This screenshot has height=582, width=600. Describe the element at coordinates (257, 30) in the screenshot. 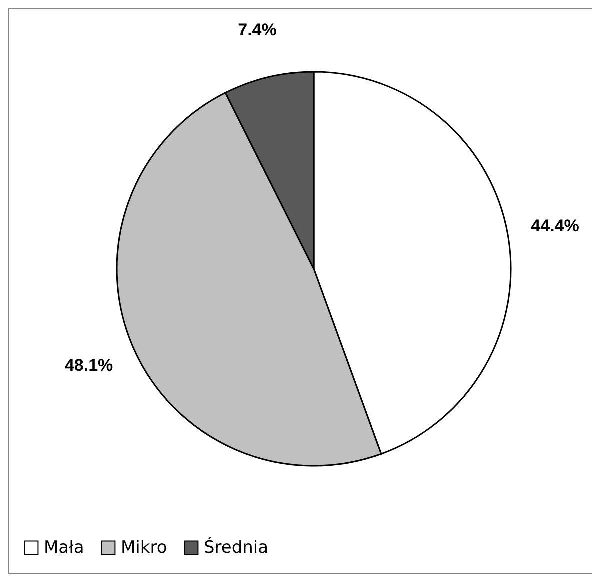

I see `data-label: 7.4%` at that location.